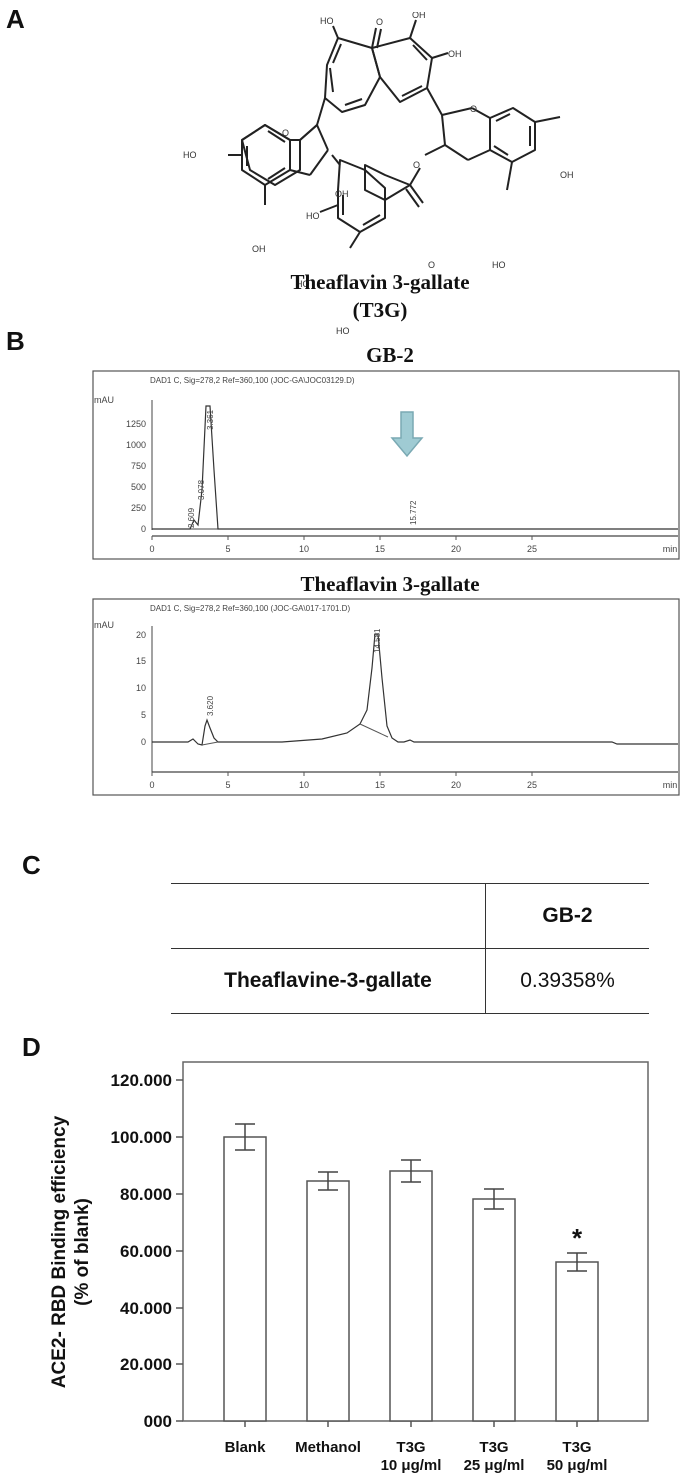 Image resolution: width=682 pixels, height=1475 pixels. What do you see at coordinates (136, 445) in the screenshot?
I see `y-tick: 1000` at bounding box center [136, 445].